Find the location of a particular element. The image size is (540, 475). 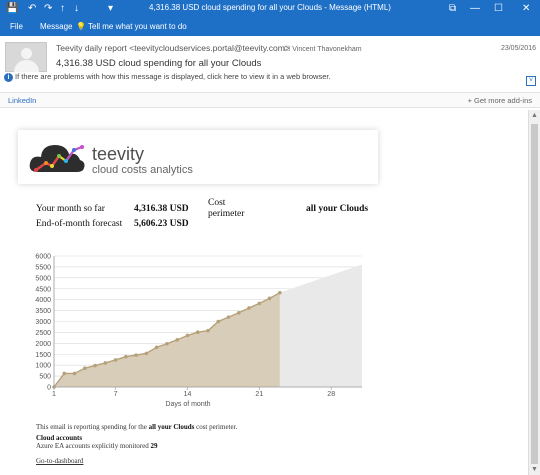

perimeter-label-line-2: perimeter is located at coordinates (226, 214).